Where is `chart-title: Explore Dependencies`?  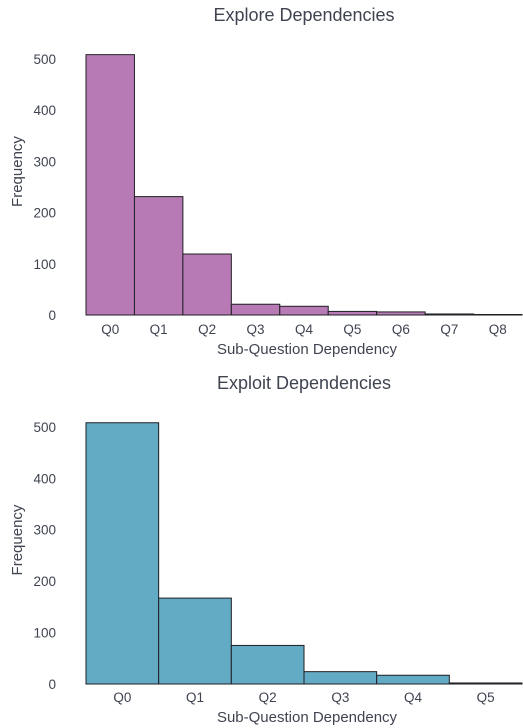
chart-title: Explore Dependencies is located at coordinates (303, 15).